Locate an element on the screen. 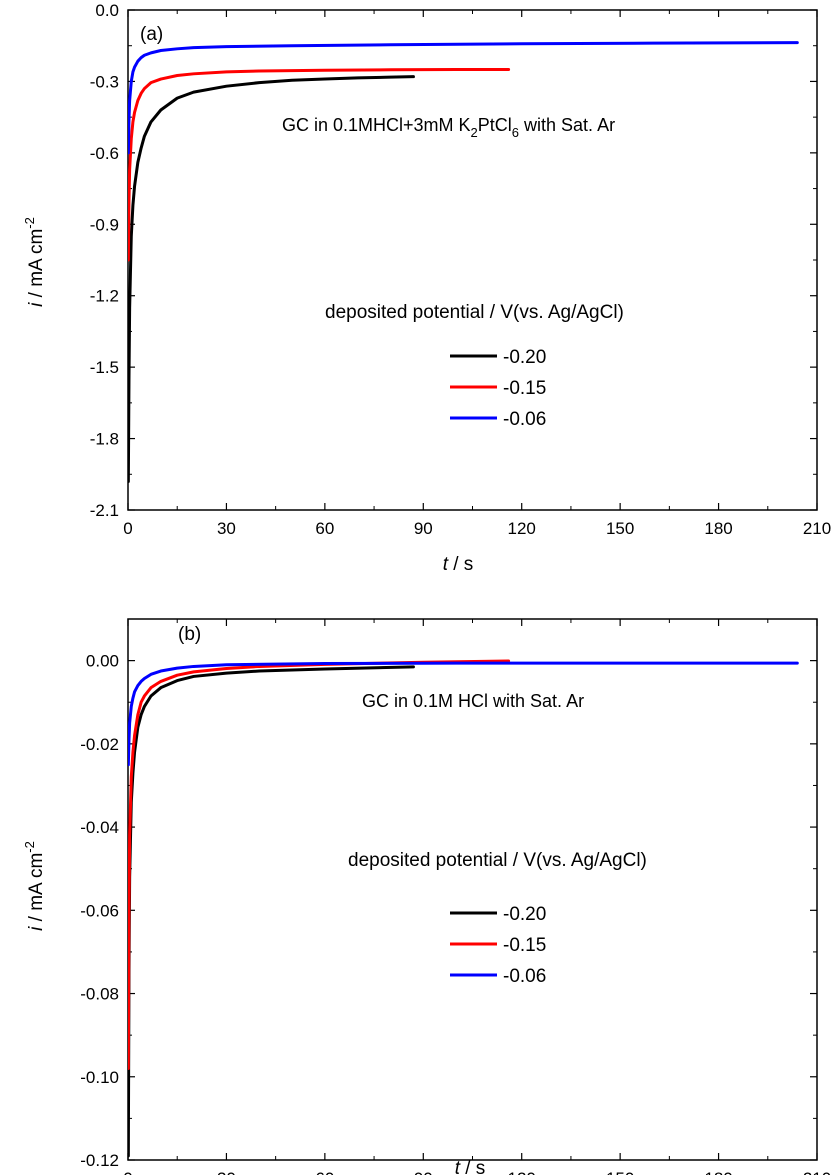  series-line--0.15 is located at coordinates (319, 165).